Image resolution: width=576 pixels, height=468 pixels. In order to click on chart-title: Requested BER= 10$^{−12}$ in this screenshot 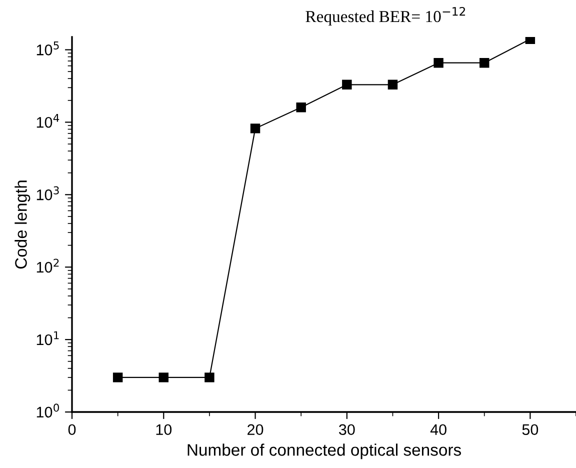, I will do `click(386, 16)`.